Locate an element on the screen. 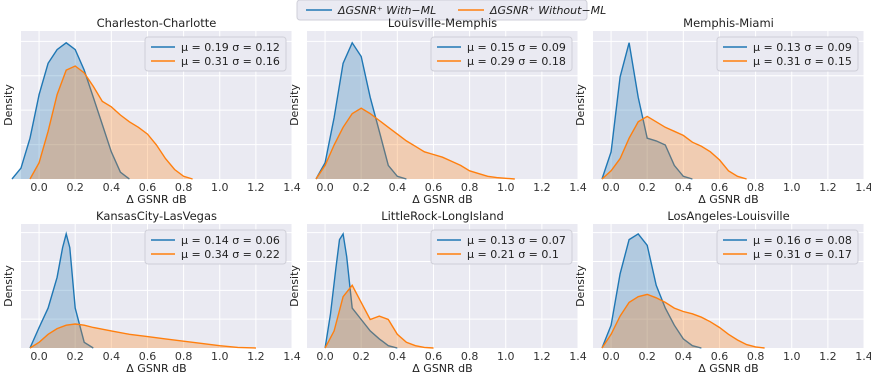  panel-legend-label: μ = 0.29 σ = 0.18 is located at coordinates (516, 61).